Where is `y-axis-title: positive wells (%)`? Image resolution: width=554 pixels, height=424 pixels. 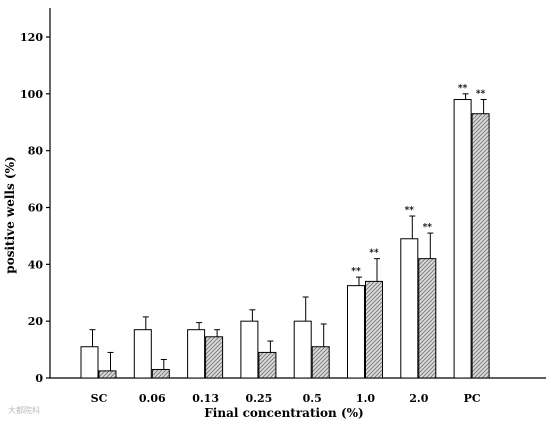
y-axis-title: positive wells (%) is located at coordinates (10, 214).